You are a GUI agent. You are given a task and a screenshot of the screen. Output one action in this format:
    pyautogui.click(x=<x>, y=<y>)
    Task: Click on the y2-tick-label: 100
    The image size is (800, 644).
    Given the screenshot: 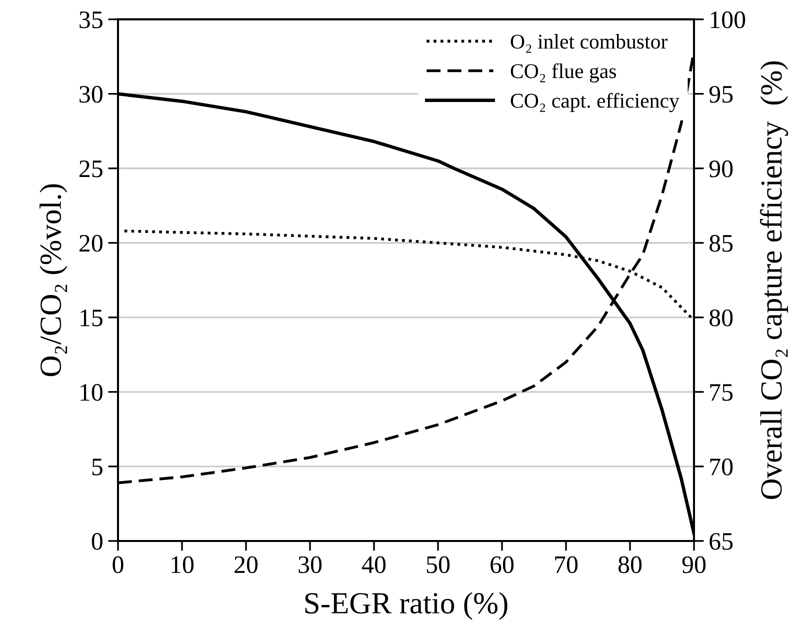 What is the action you would take?
    pyautogui.click(x=728, y=19)
    